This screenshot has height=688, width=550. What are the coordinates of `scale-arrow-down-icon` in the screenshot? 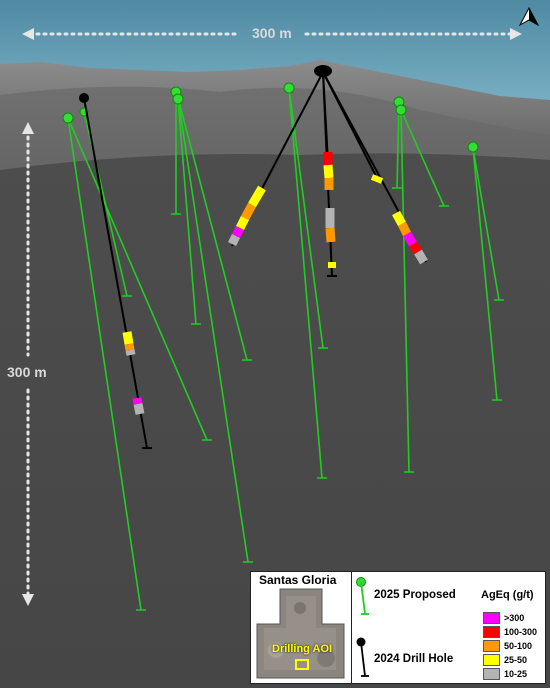 It's located at (28, 600).